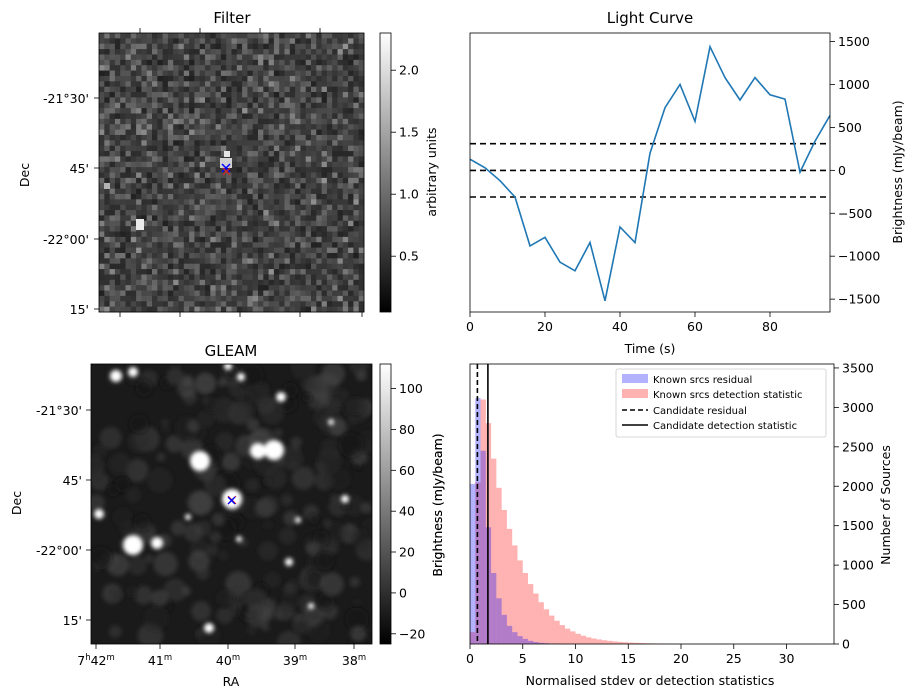  Describe the element at coordinates (79, 168) in the screenshot. I see `filter-ytick-label: 45'` at that location.